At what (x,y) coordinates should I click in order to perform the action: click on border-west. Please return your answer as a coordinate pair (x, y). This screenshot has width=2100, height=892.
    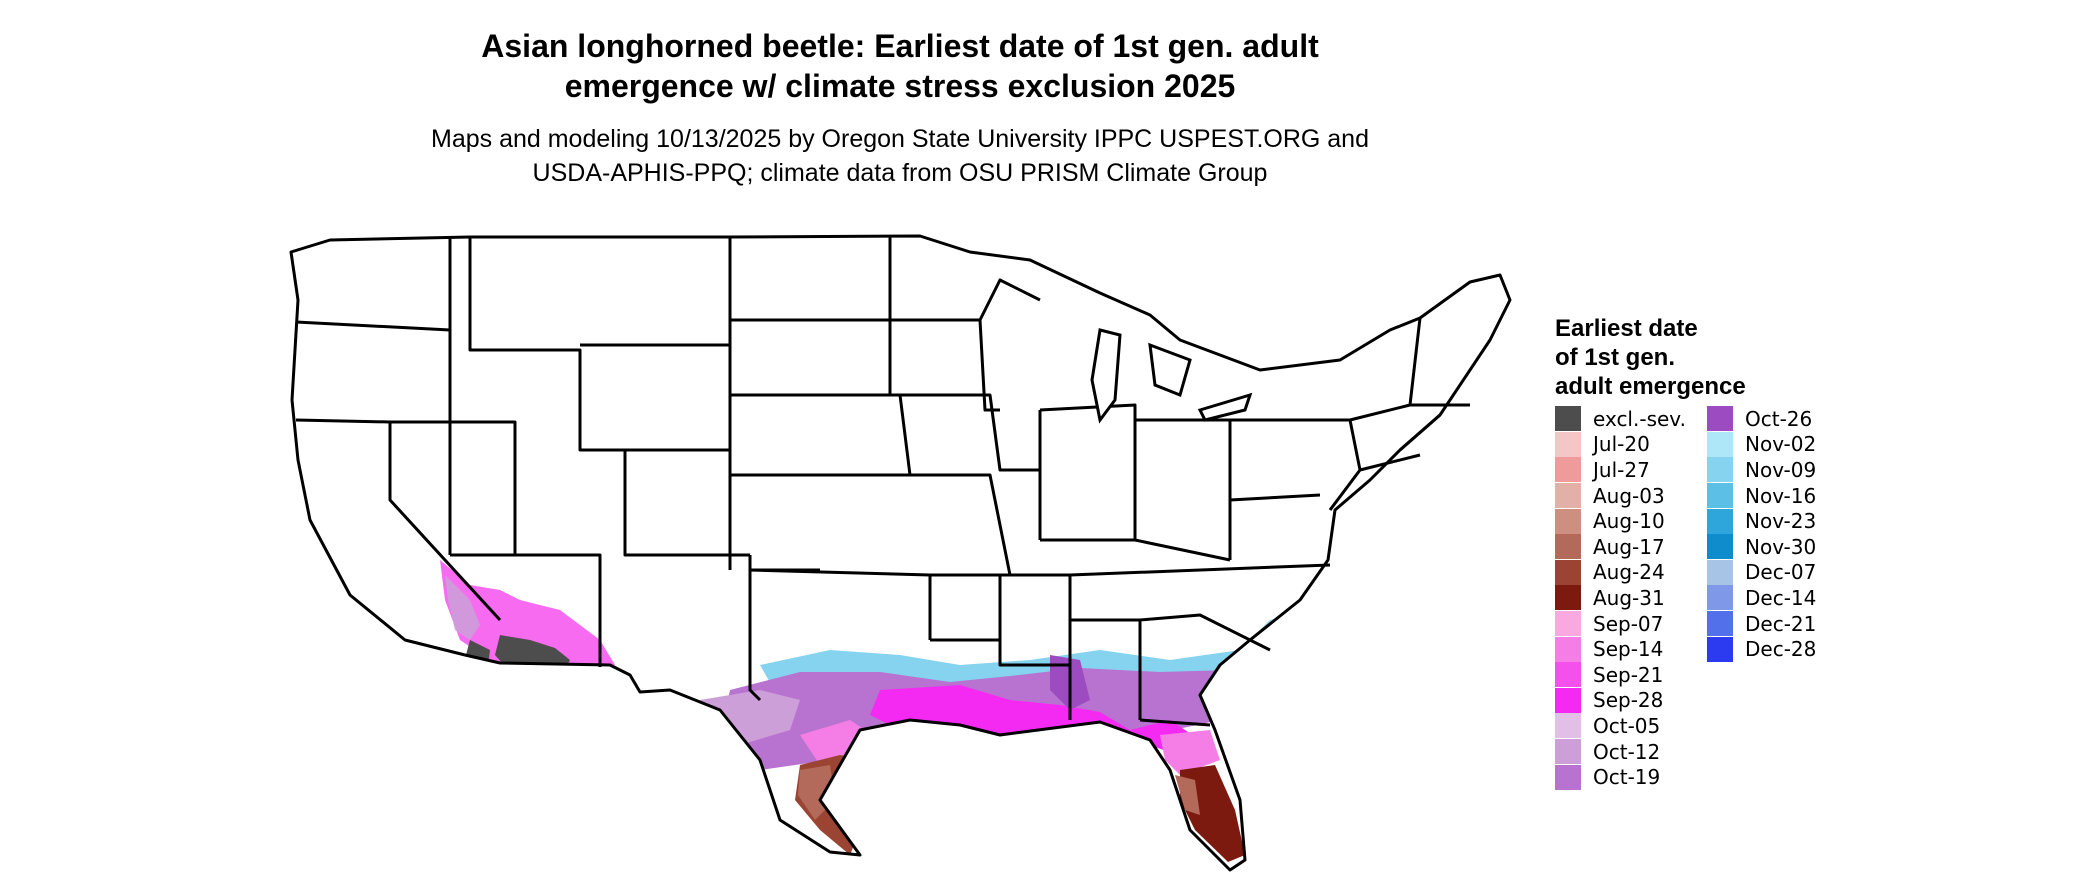
    Looking at the image, I should click on (522, 452).